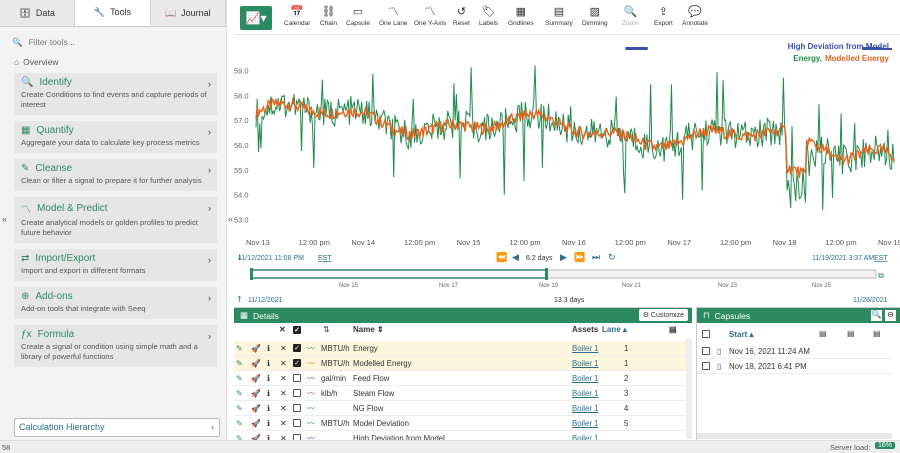  Describe the element at coordinates (823, 333) in the screenshot. I see `capsule-property-icon: ▤` at that location.